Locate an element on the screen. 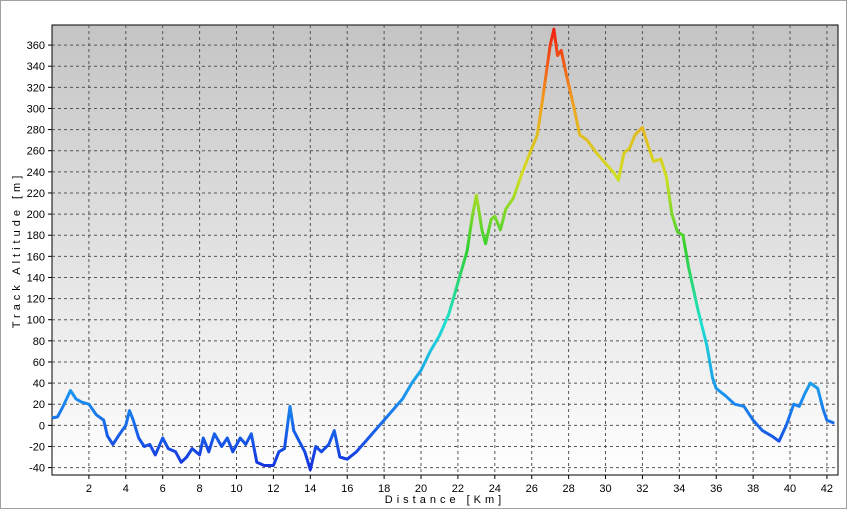  x-tick-label: 4 is located at coordinates (126, 489).